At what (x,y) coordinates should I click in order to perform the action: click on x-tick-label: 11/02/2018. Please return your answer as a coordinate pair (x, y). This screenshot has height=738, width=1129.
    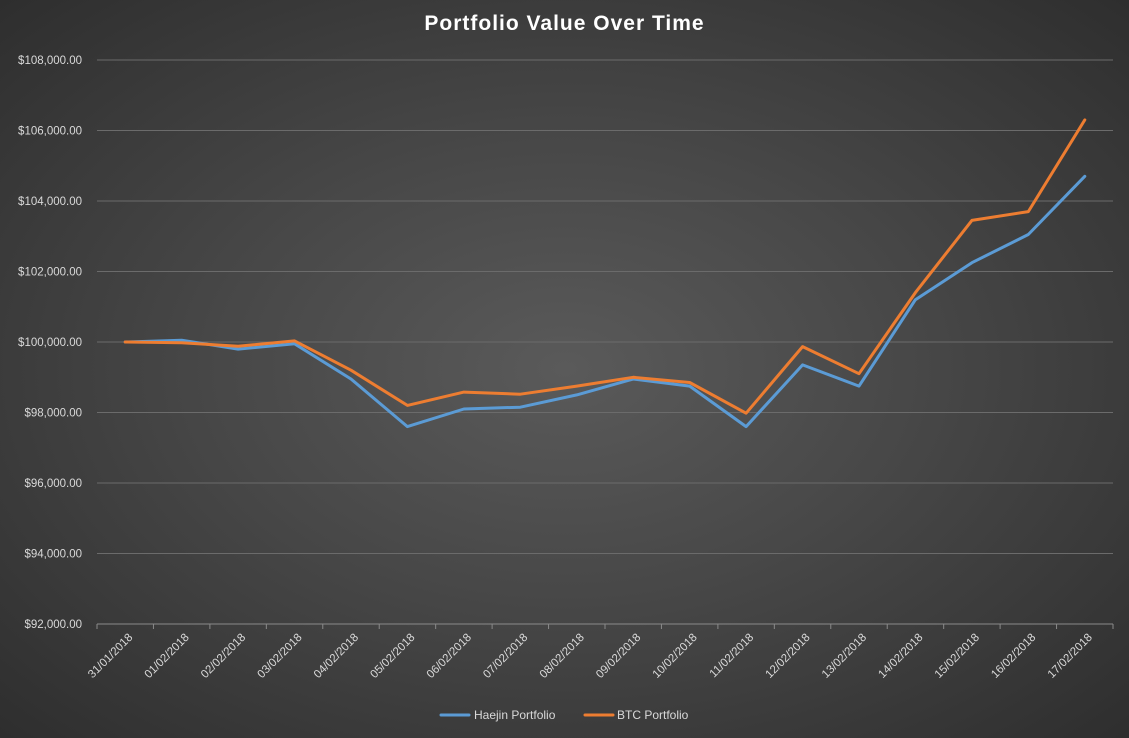
    Looking at the image, I should click on (732, 656).